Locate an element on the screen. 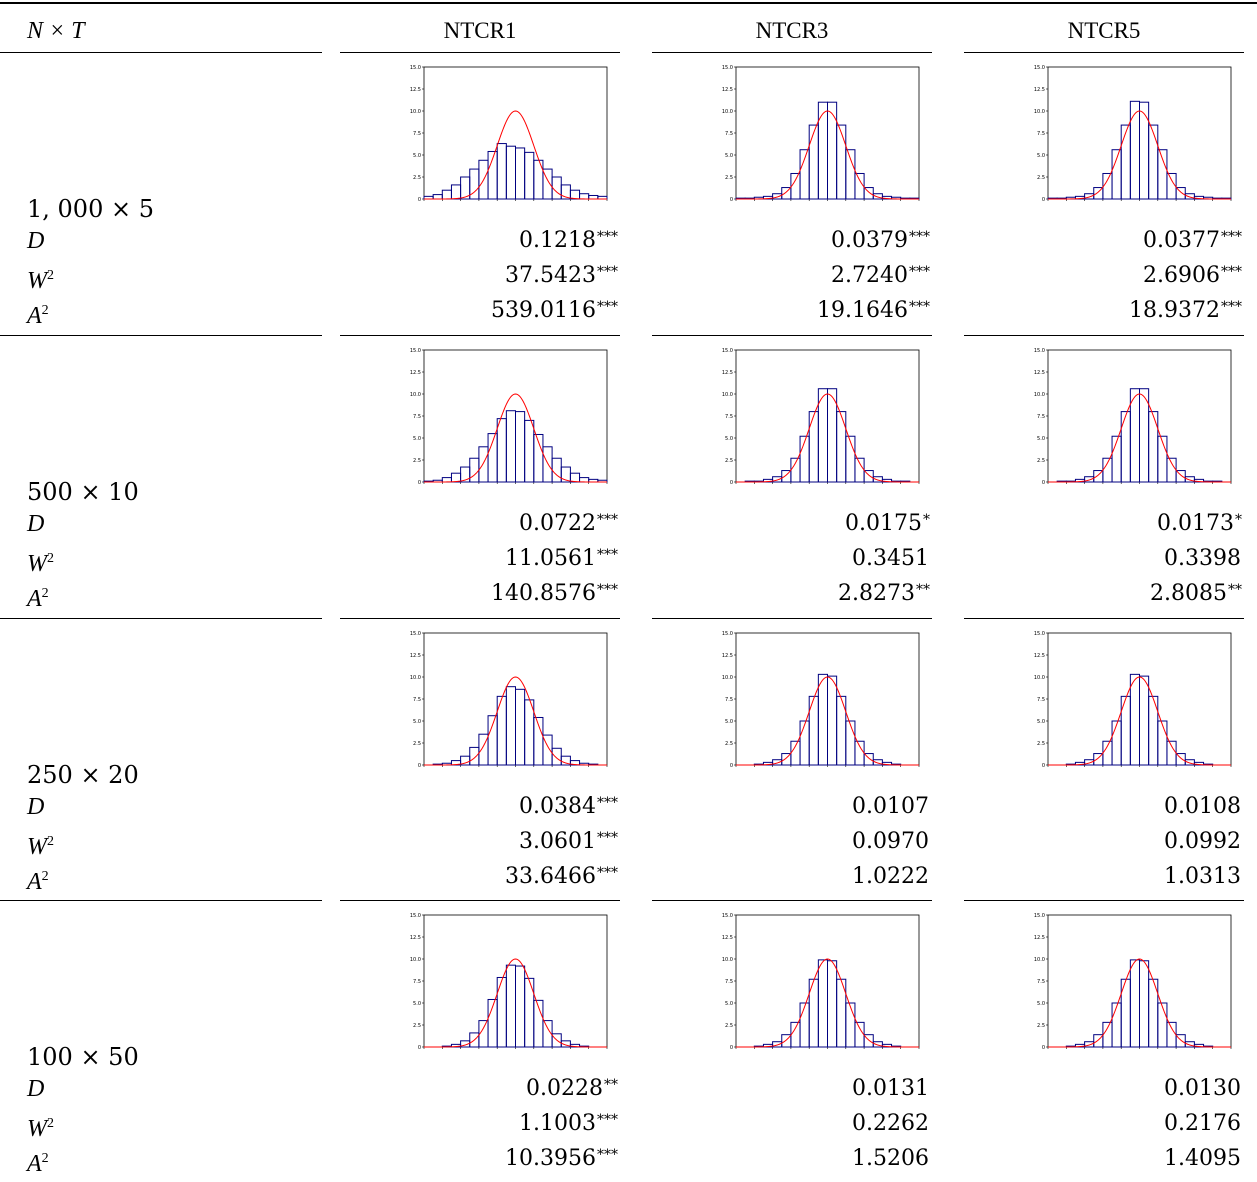  y-tick-label: 5.0 is located at coordinates (729, 439).